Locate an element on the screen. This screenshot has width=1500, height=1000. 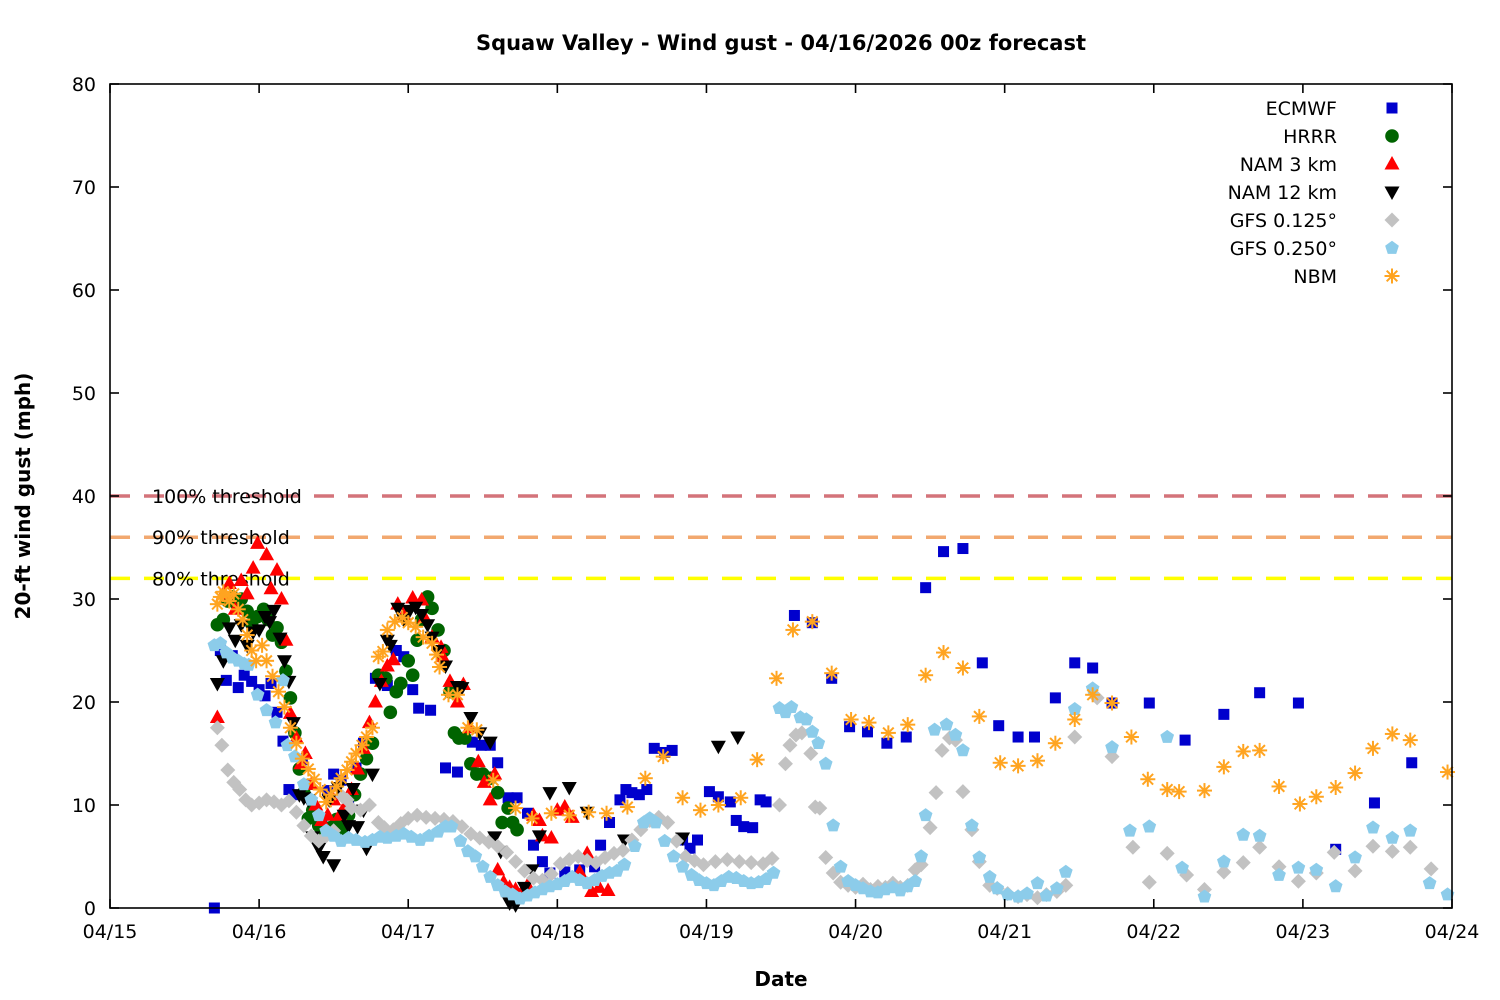
y-tick-10: 10 is located at coordinates (84, 806).